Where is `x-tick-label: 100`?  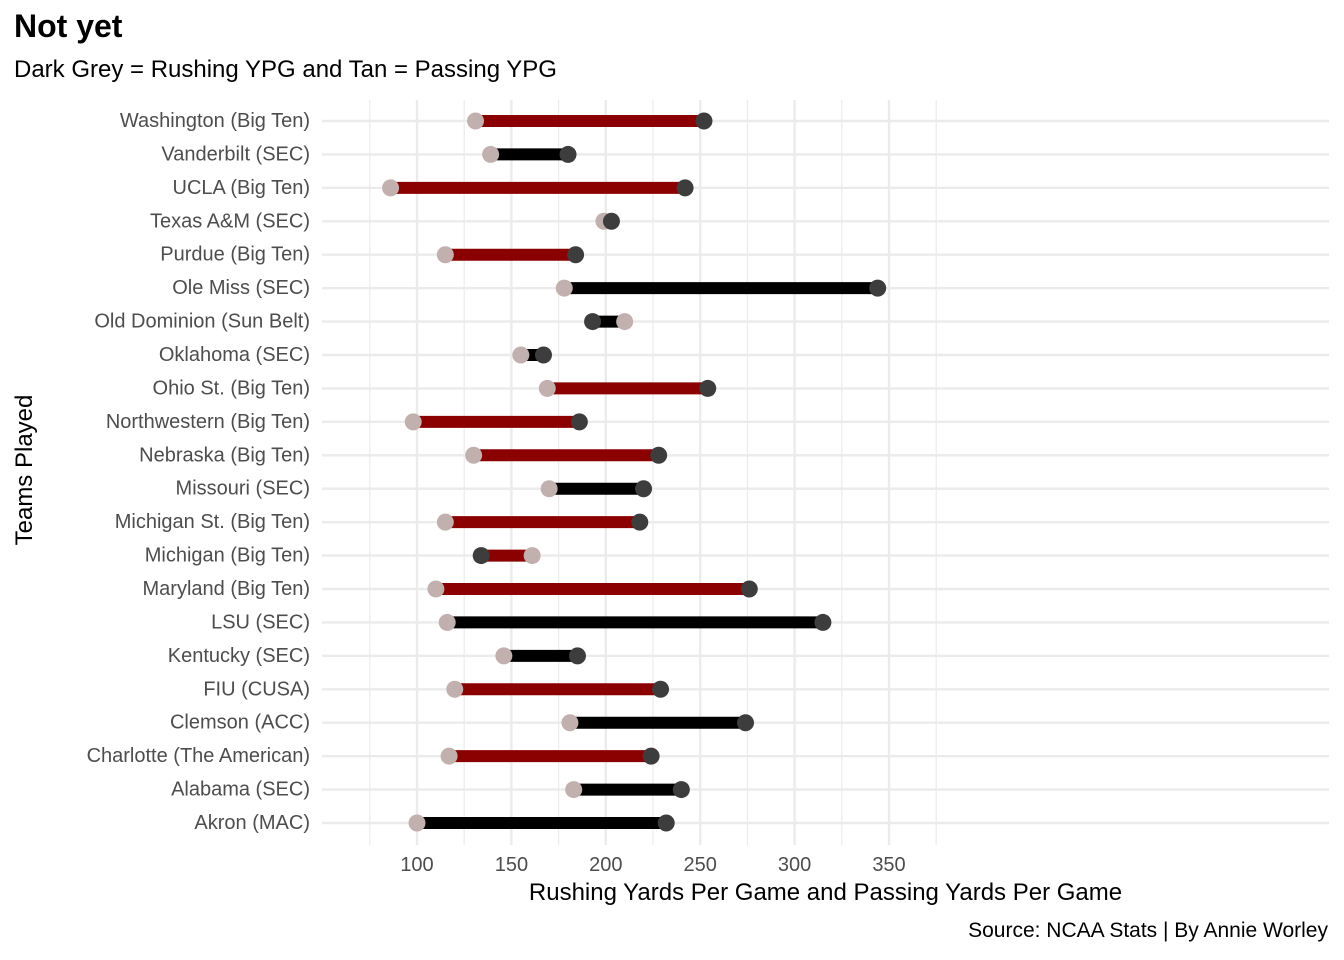
x-tick-label: 100 is located at coordinates (416, 865).